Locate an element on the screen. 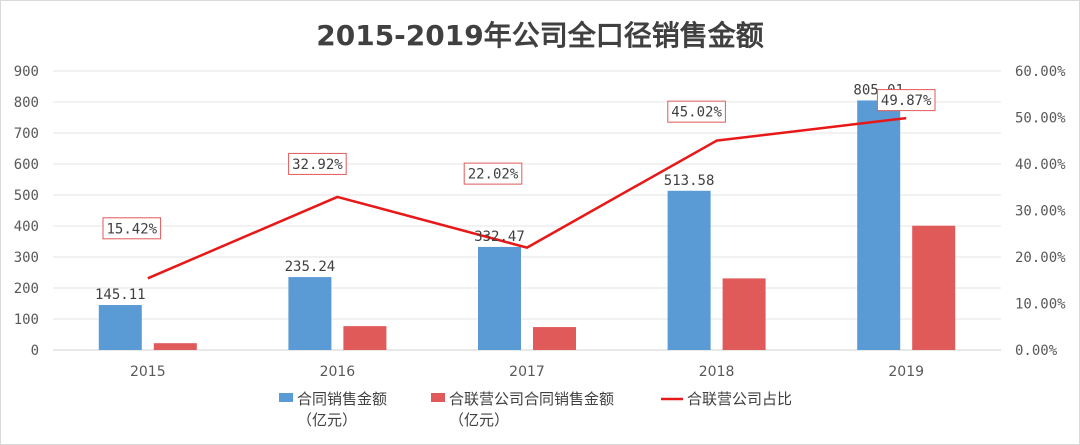 The image size is (1080, 445). x-axis: 2015 2016 2017 2018 2019 is located at coordinates (527, 364).